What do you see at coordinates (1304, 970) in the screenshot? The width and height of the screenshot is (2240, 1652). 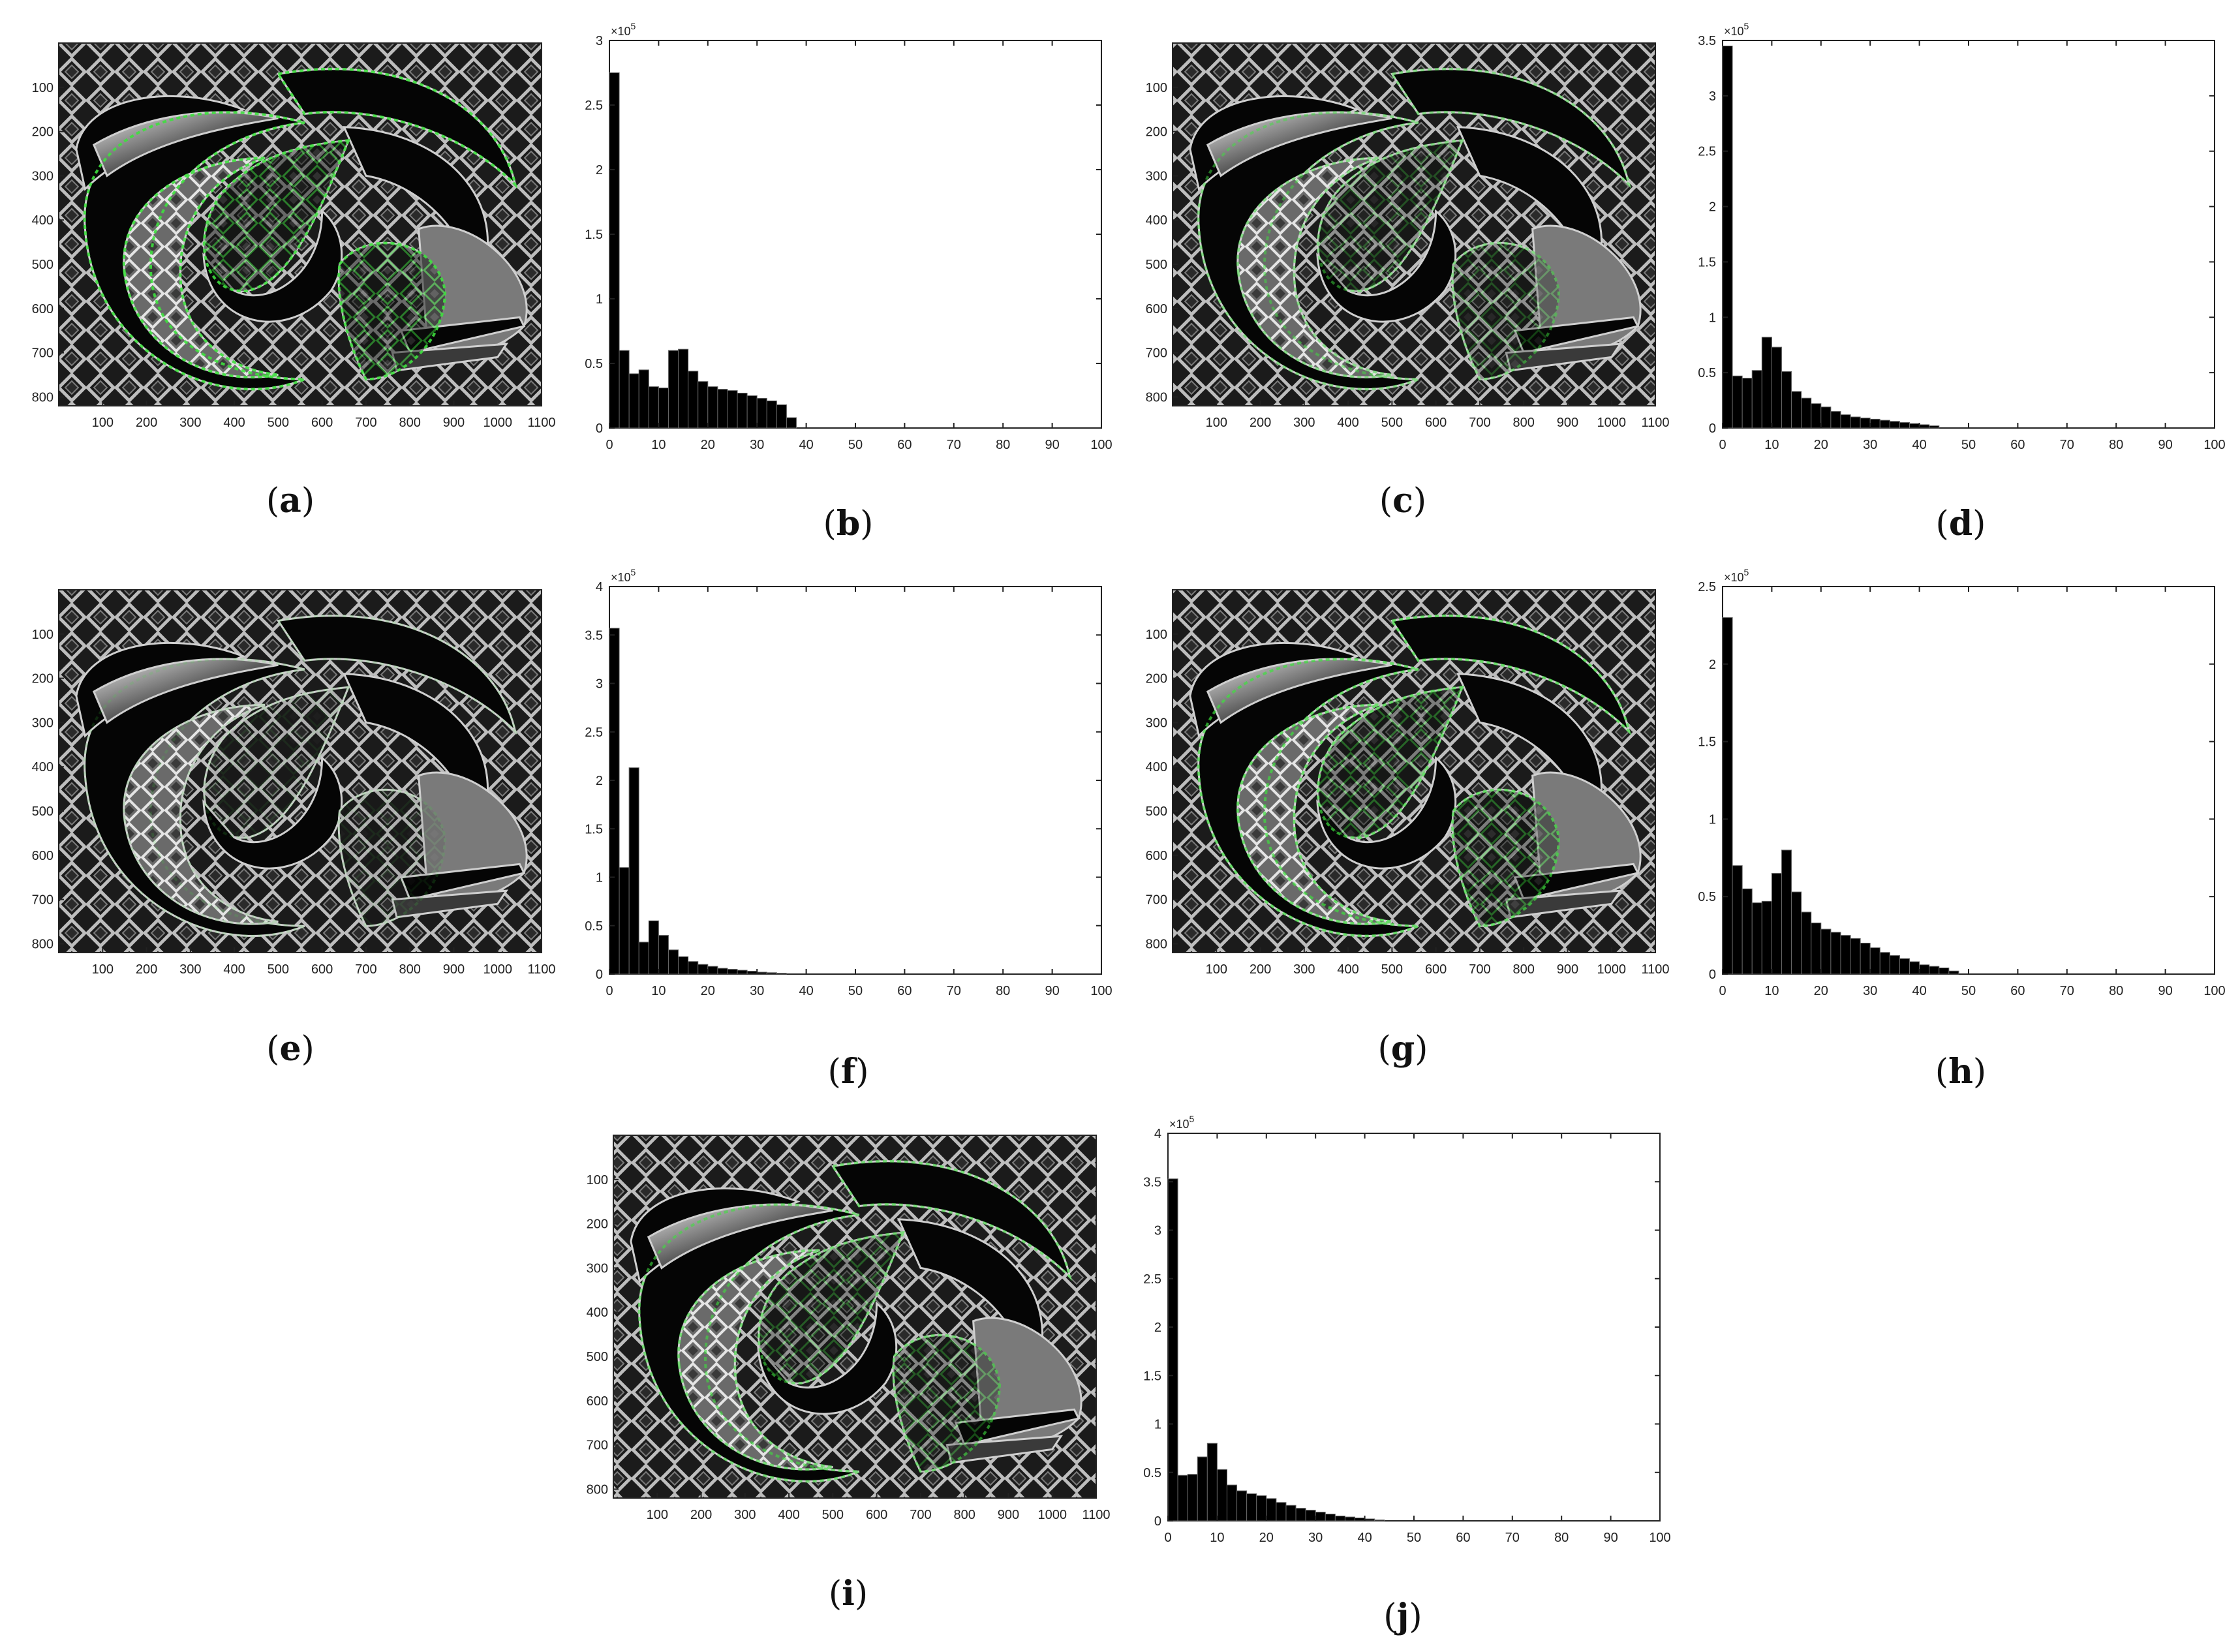 I see `image-x-tick-label: 300` at bounding box center [1304, 970].